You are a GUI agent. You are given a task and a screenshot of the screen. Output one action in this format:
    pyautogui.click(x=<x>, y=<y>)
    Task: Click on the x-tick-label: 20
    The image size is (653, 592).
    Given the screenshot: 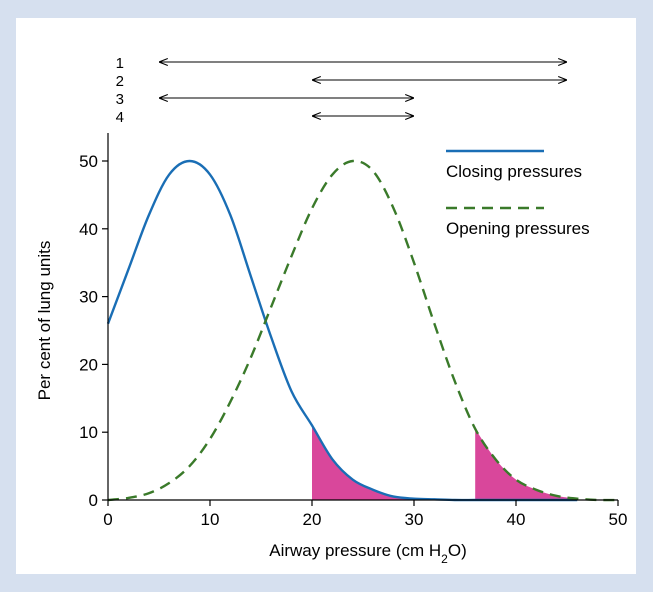 What is the action you would take?
    pyautogui.click(x=312, y=519)
    